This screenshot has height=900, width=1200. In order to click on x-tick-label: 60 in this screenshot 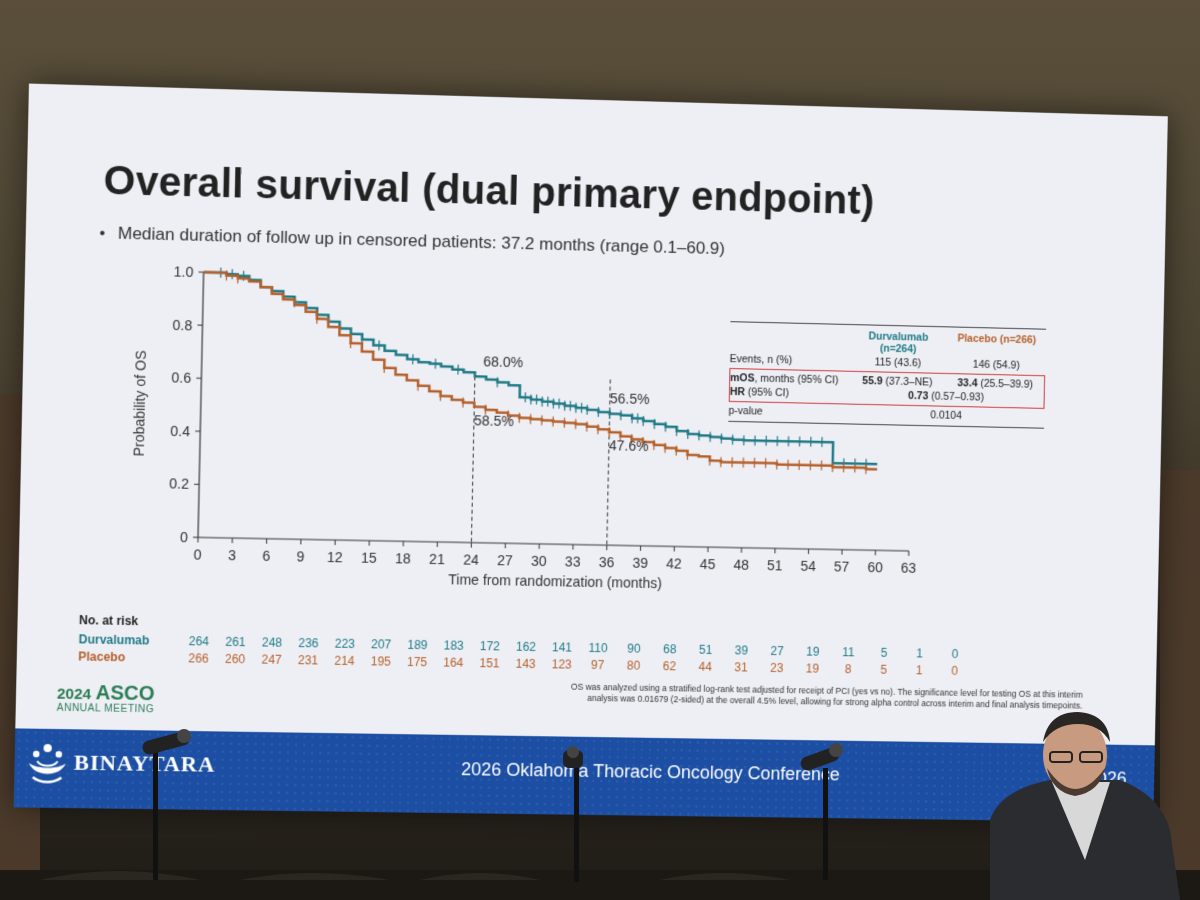, I will do `click(875, 567)`.